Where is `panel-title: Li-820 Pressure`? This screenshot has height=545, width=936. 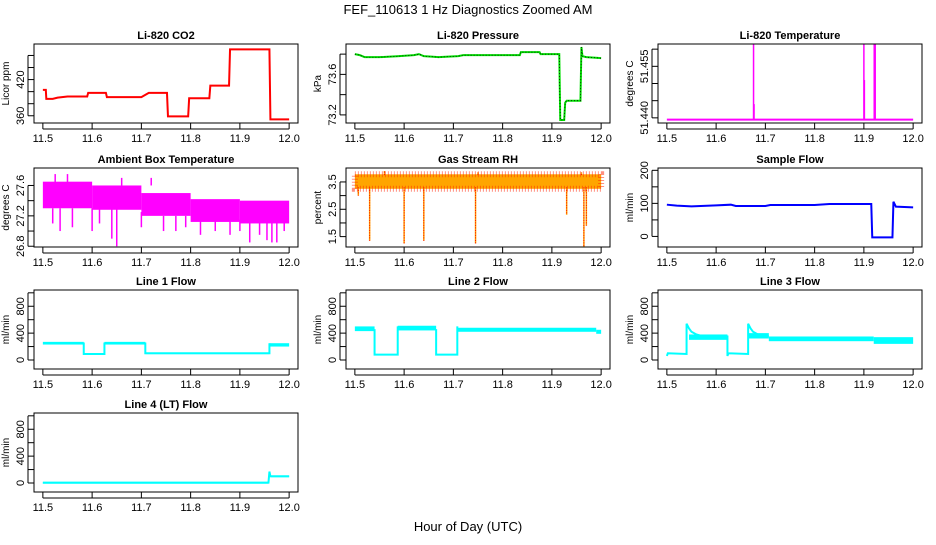
panel-title: Li-820 Pressure is located at coordinates (478, 36).